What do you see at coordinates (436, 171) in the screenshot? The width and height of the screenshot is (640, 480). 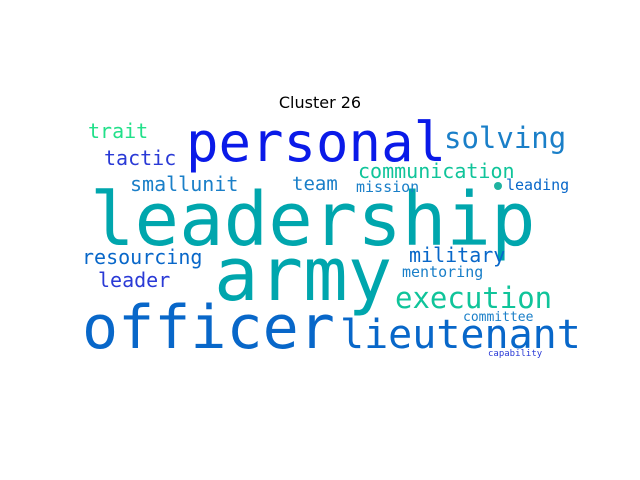 I see `word-communication: communication` at bounding box center [436, 171].